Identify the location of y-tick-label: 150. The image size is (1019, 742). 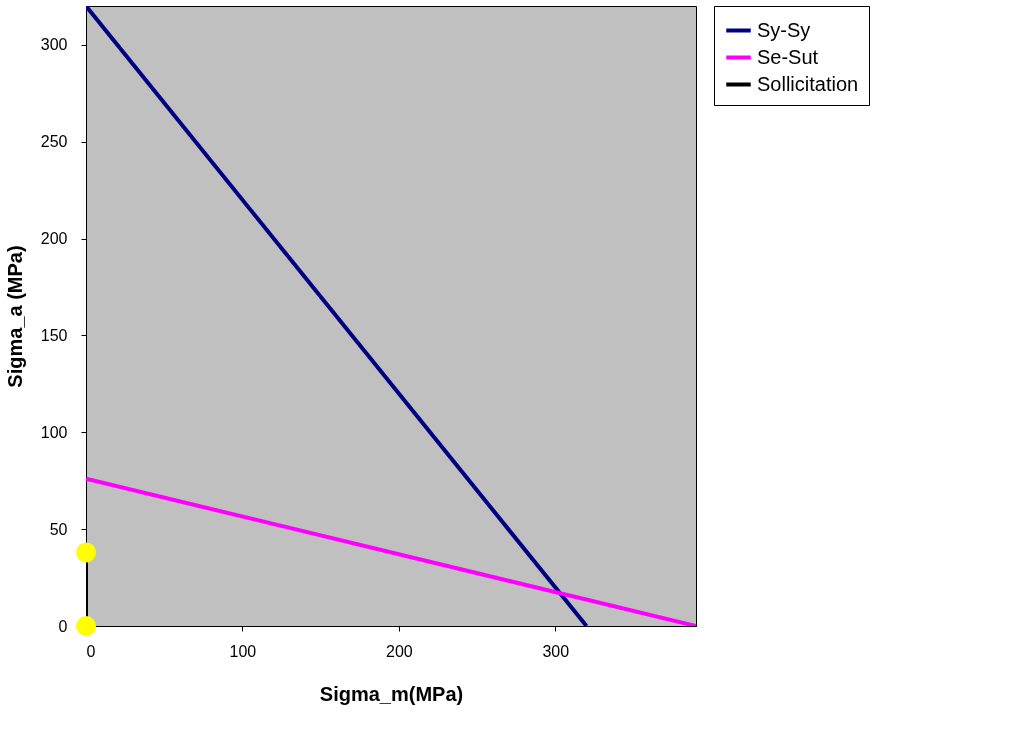
(54, 335).